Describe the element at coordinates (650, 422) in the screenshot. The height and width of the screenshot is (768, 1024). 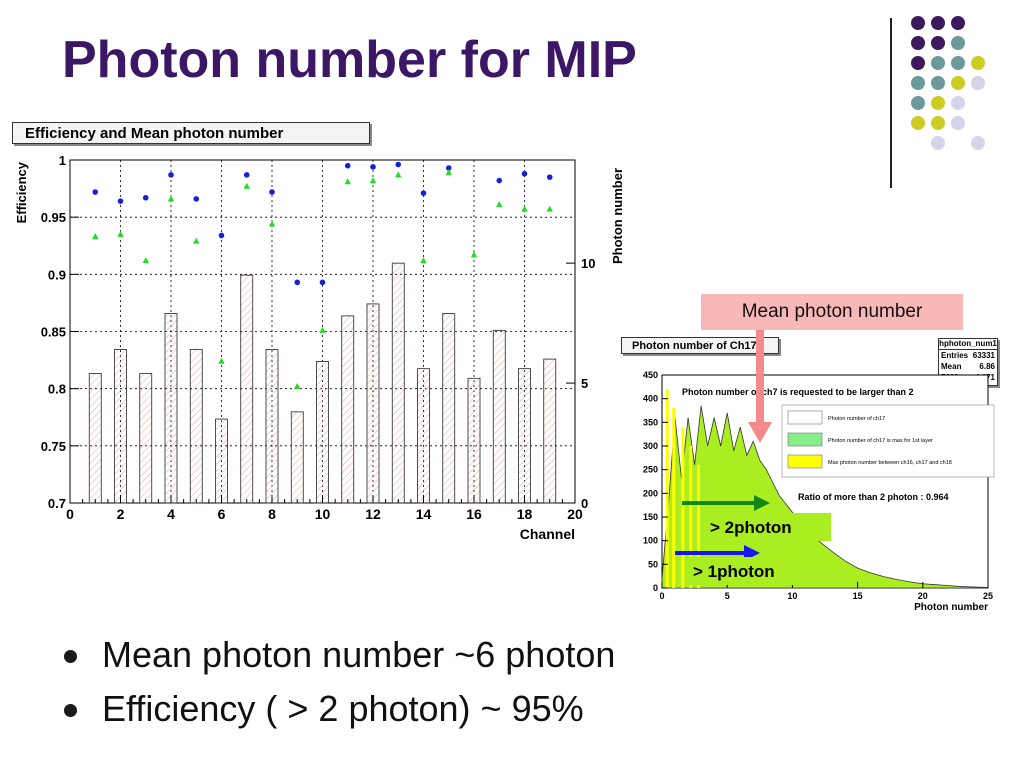
I see `y-tick-label: 350` at that location.